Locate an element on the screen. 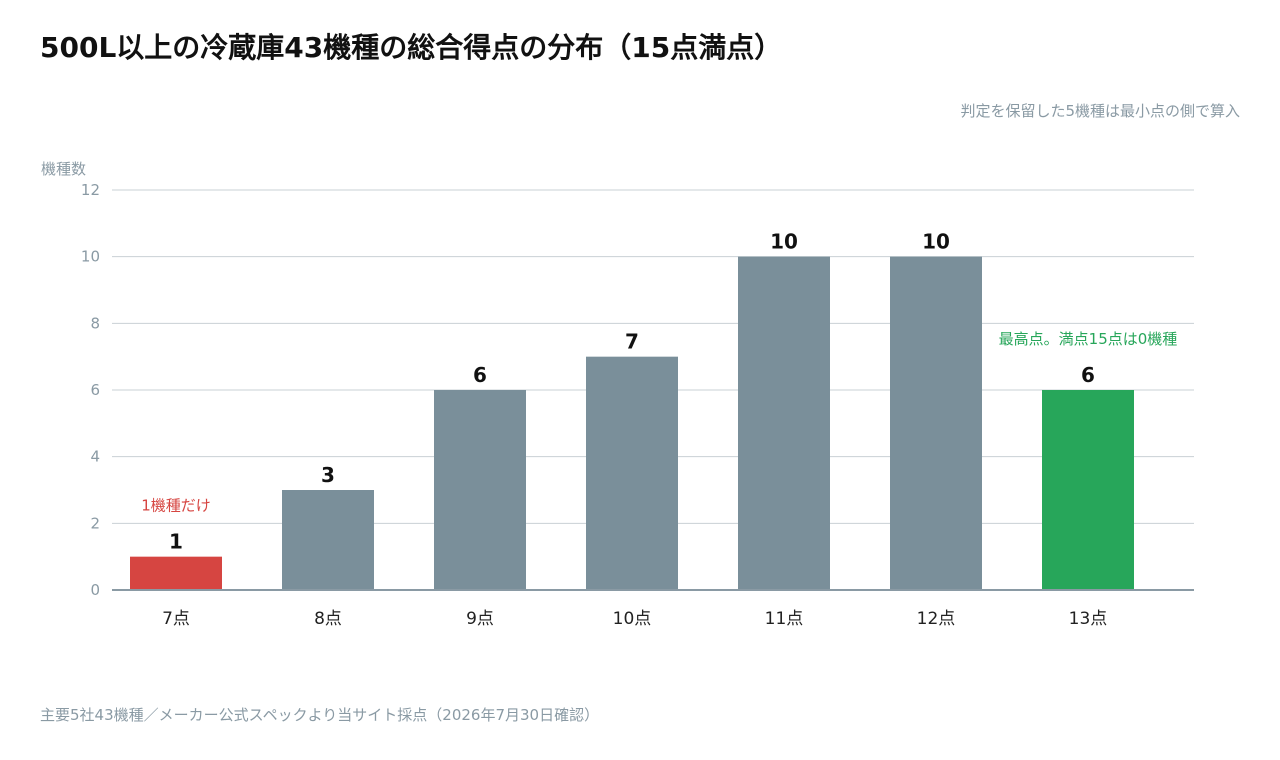  y-tick-label: 10 is located at coordinates (90, 257).